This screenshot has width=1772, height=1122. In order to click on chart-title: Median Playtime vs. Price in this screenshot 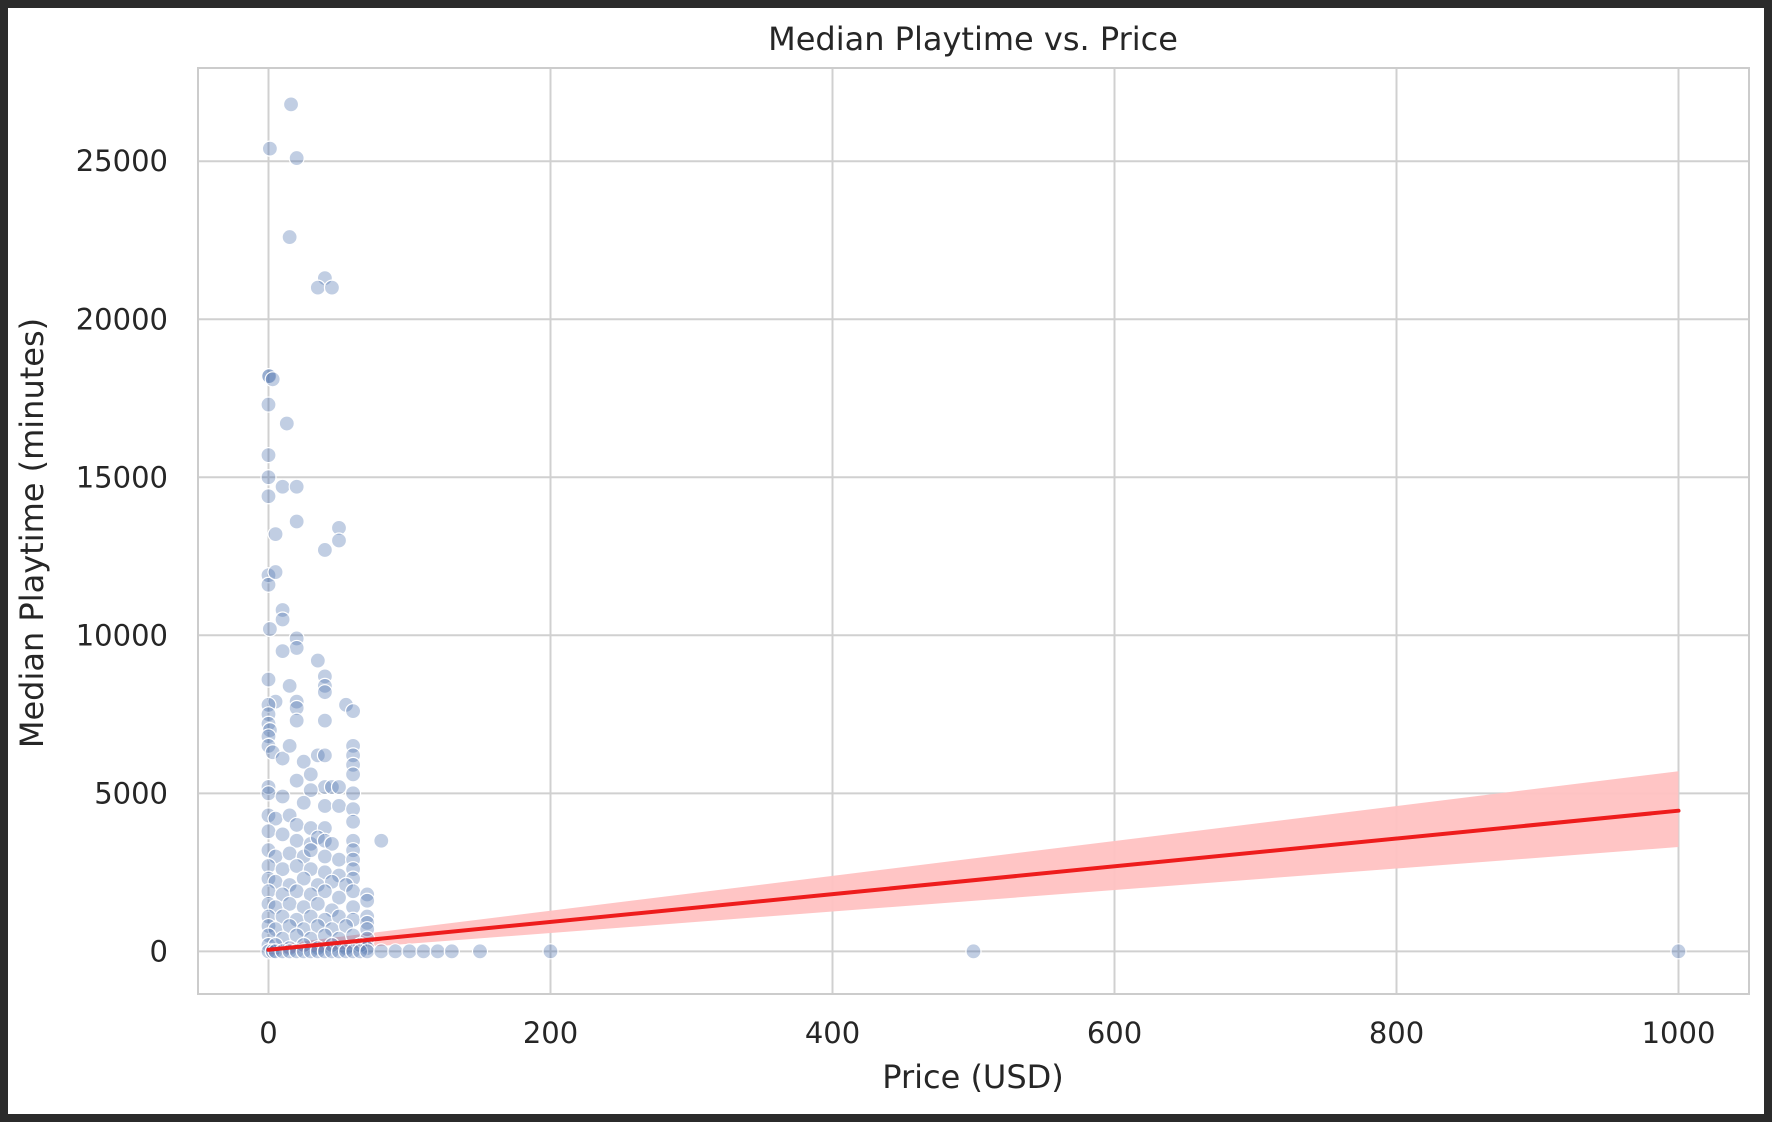, I will do `click(973, 39)`.